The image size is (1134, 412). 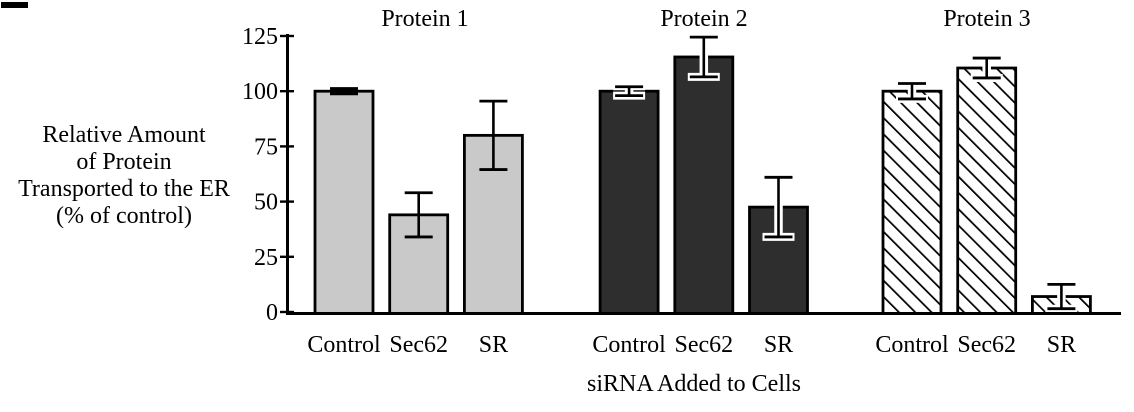 I want to click on group-title: Protein 3, so click(x=986, y=19).